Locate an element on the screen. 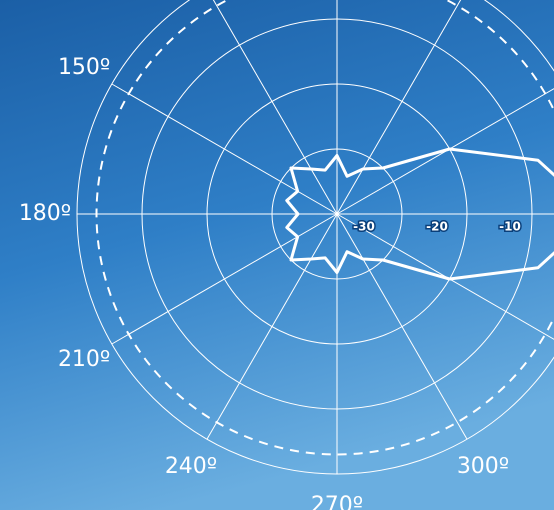 The image size is (554, 510). r-tick-label: -10 is located at coordinates (510, 227).